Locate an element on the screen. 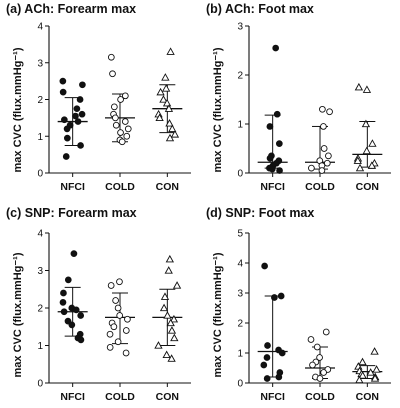 The height and width of the screenshot is (408, 400). panel-a-series-nfci is located at coordinates (72, 118).